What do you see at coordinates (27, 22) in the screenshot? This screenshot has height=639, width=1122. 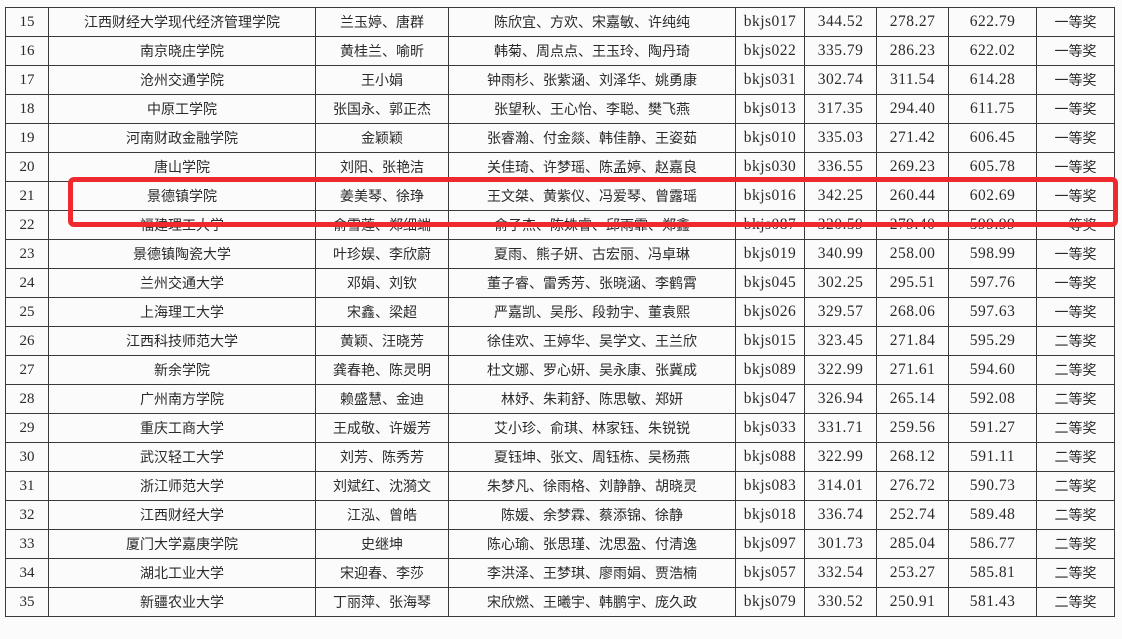 I see `rank-cell: 15` at bounding box center [27, 22].